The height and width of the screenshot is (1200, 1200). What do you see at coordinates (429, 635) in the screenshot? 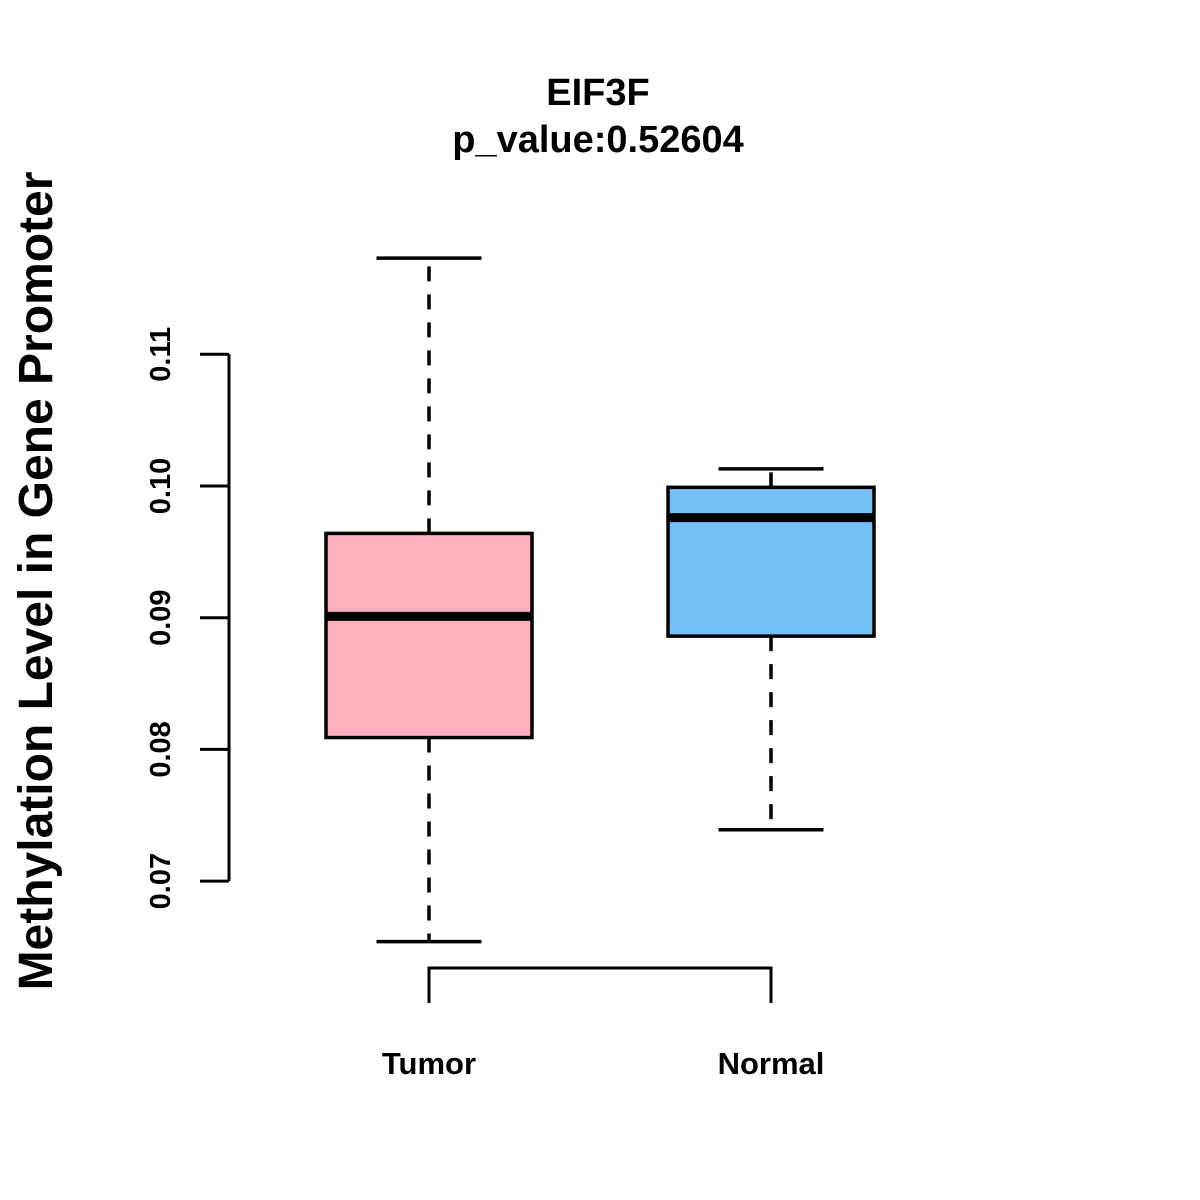
I see `tumor-box` at bounding box center [429, 635].